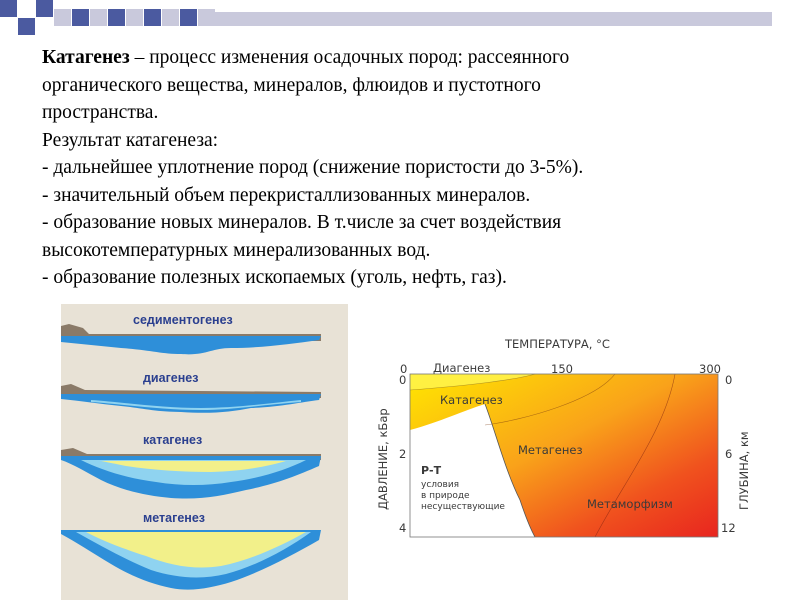 This screenshot has height=600, width=800. Describe the element at coordinates (710, 369) in the screenshot. I see `top-tick-300: 300` at that location.